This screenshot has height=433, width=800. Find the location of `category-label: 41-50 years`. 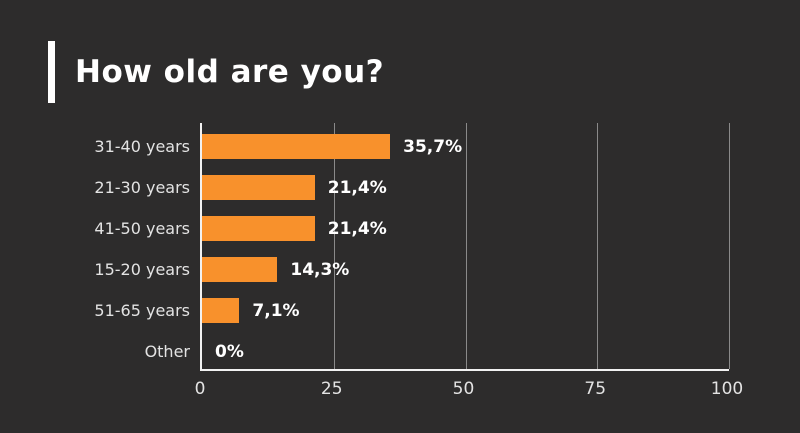

category-label: 41-50 years is located at coordinates (142, 228).